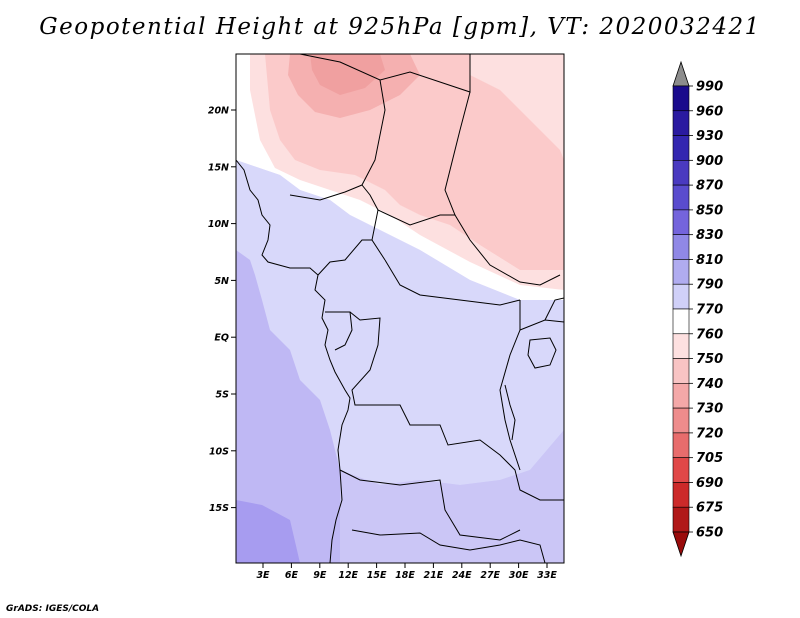  What do you see at coordinates (709, 87) in the screenshot?
I see `colorbar-label: 990` at bounding box center [709, 87].